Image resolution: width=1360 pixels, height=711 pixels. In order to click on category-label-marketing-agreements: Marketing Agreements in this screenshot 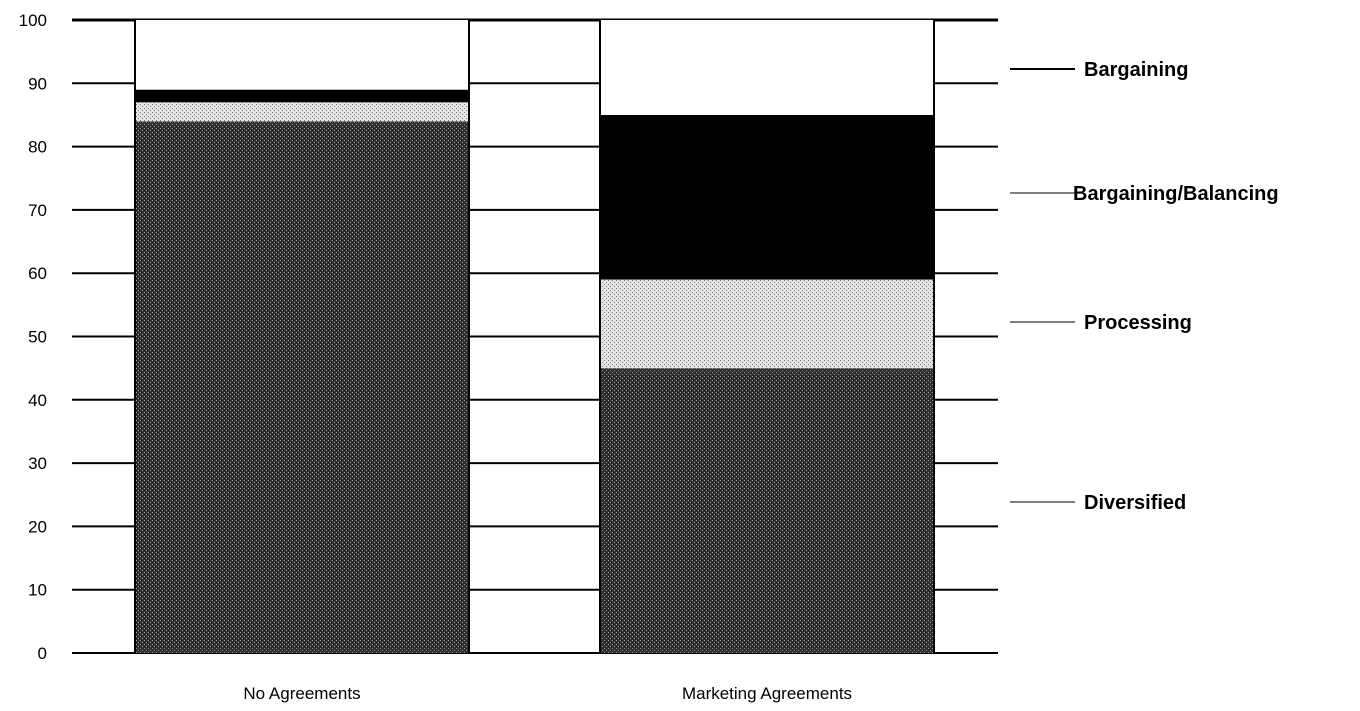, I will do `click(767, 693)`.